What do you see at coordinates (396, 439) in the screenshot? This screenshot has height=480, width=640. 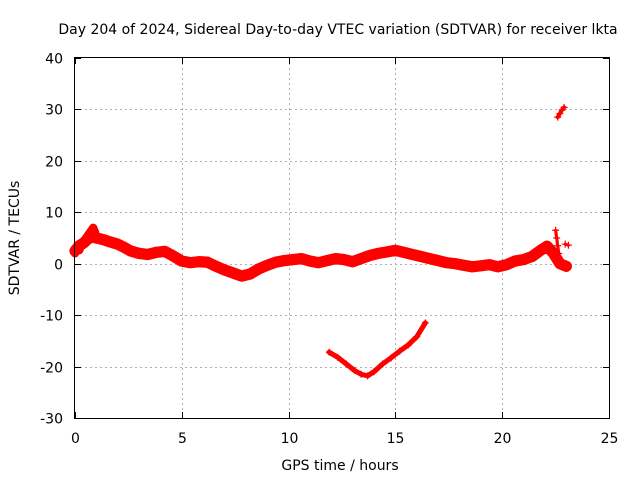 I see `x-tick-label: 15` at bounding box center [396, 439].